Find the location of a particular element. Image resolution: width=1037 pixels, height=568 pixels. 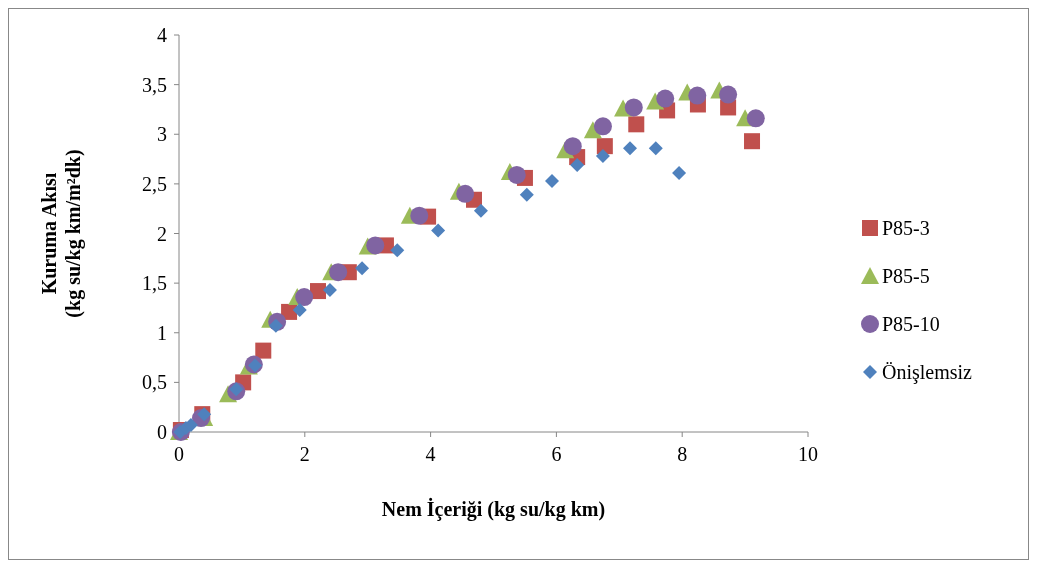

x-axis-title: Nem İçeriği (kg su/kg km) is located at coordinates (493, 509).